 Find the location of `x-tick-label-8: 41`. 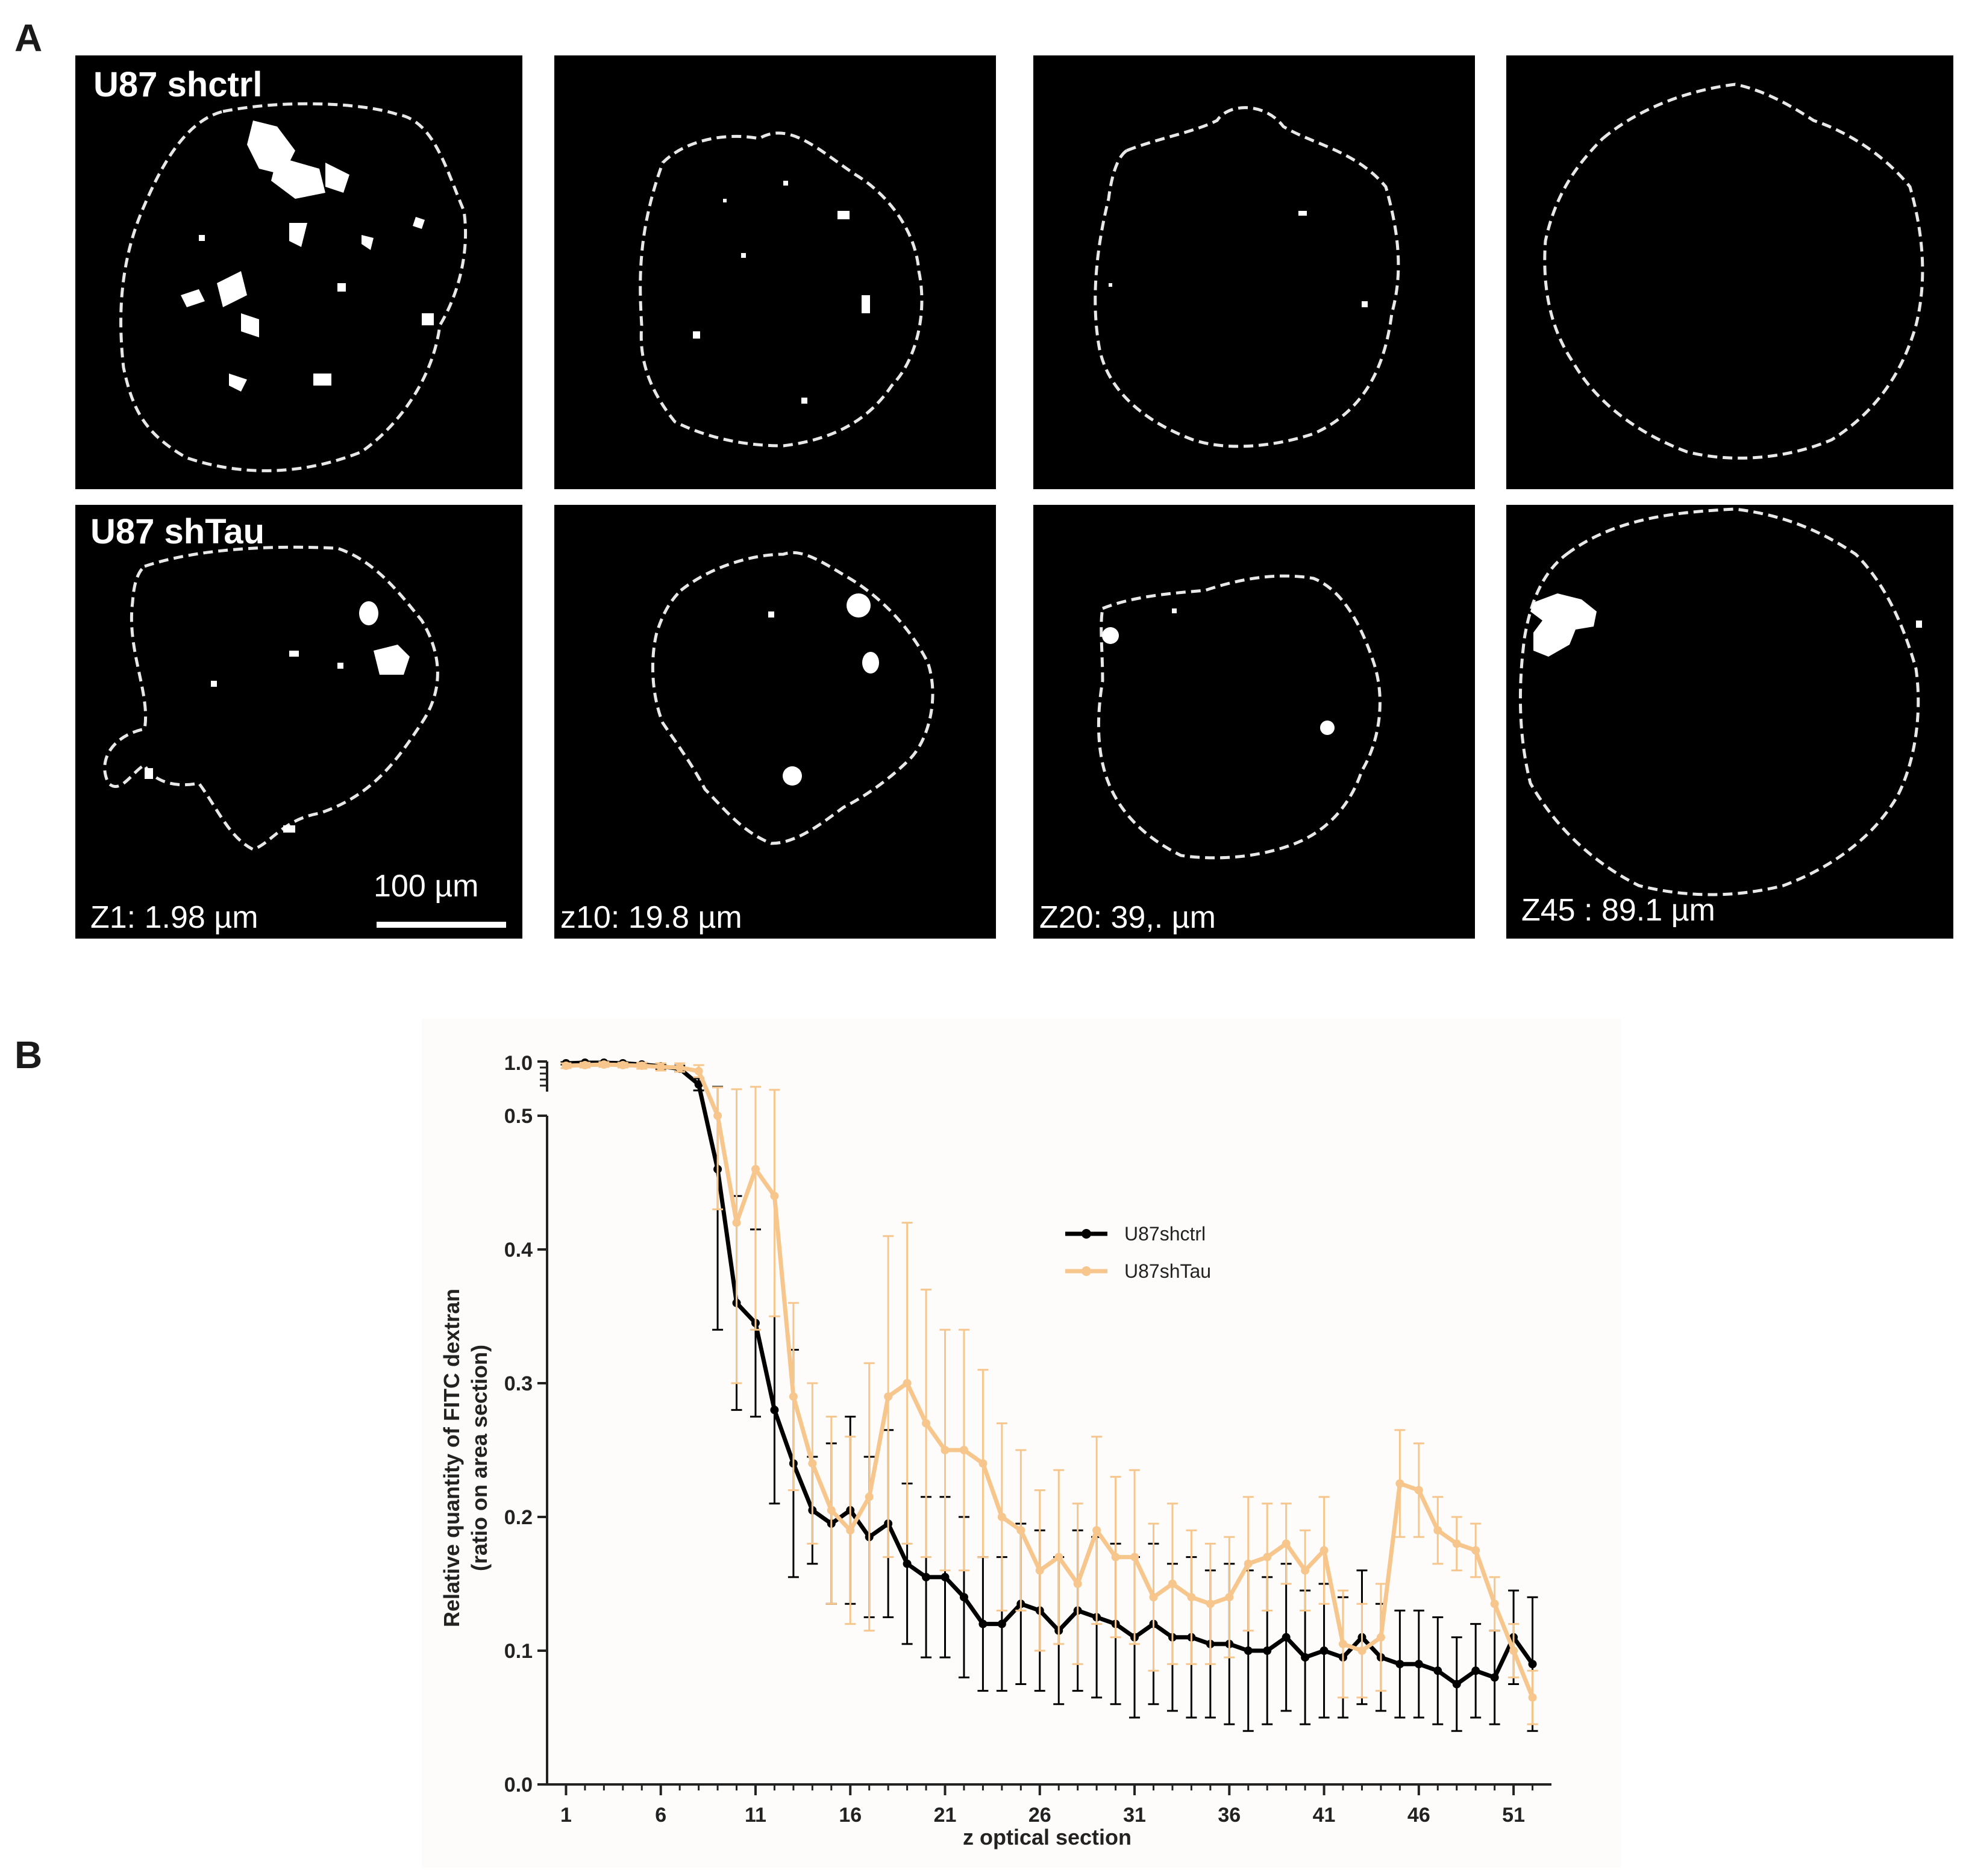

x-tick-label-8: 41 is located at coordinates (1325, 1815).